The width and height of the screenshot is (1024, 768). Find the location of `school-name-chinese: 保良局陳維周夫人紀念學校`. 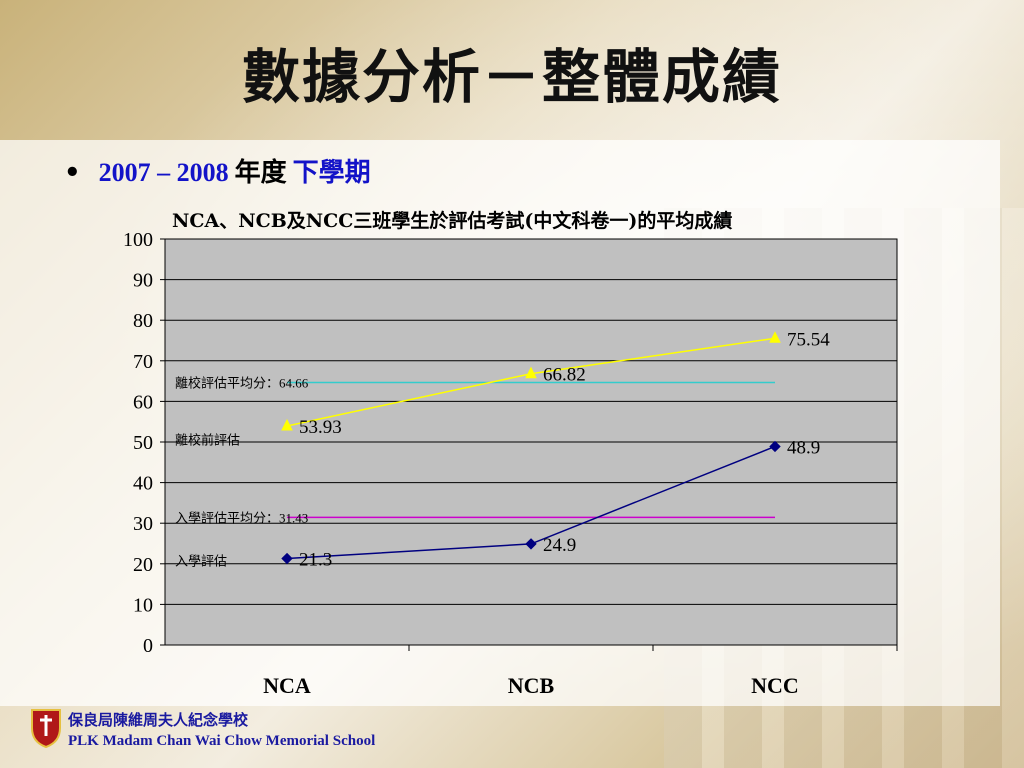

school-name-chinese: 保良局陳維周夫人紀念學校 is located at coordinates (158, 720).